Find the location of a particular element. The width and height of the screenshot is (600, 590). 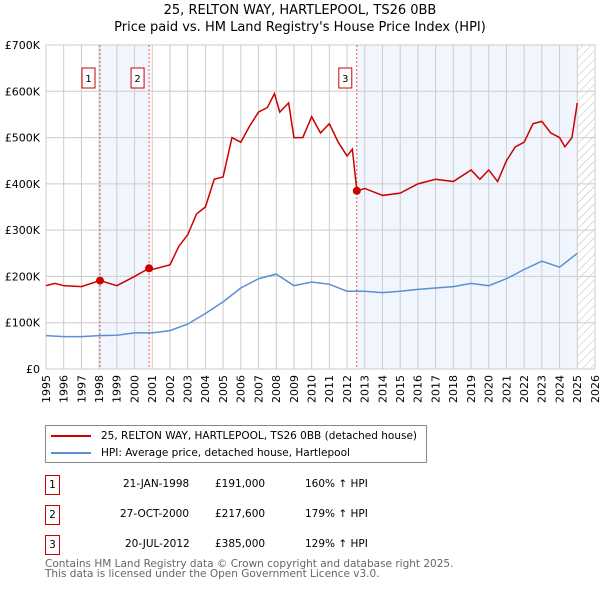

x-tick-label: 2010 is located at coordinates (311, 389).